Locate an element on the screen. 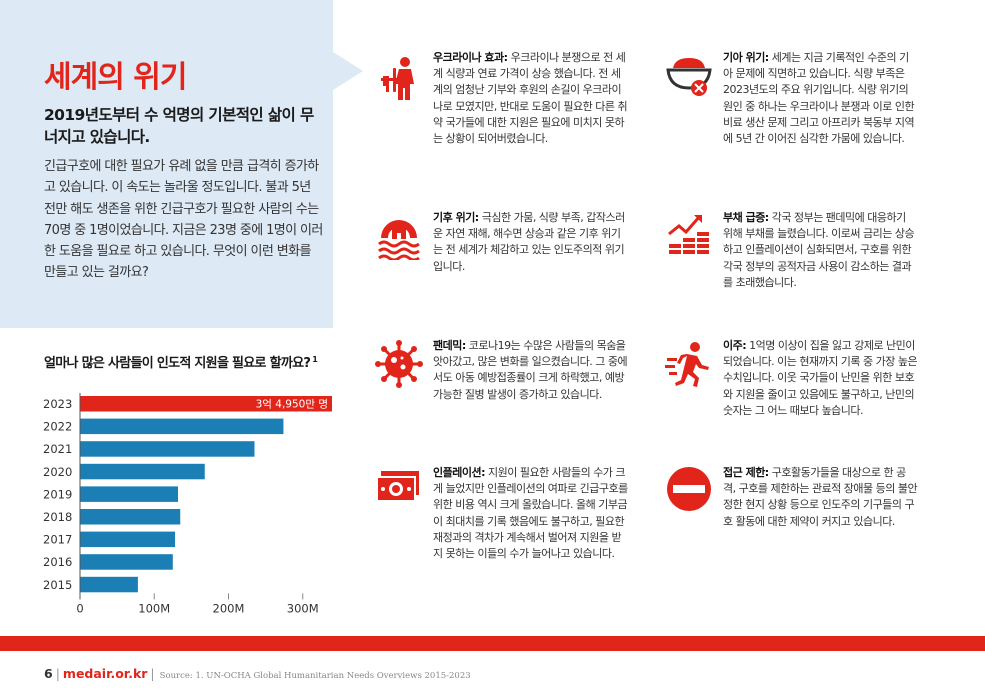 The width and height of the screenshot is (985, 693). chart-title-footnote: 1 is located at coordinates (315, 359).